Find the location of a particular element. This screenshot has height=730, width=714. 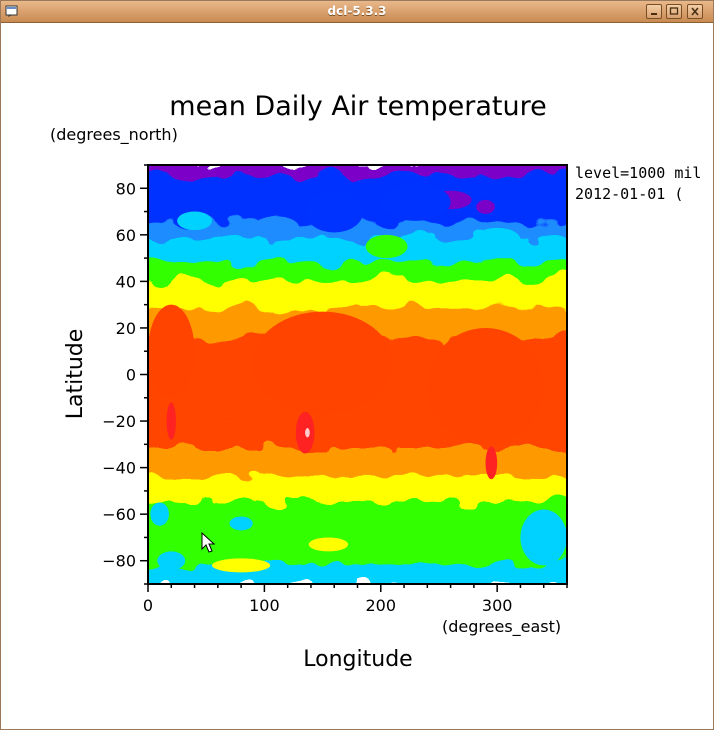

close-button is located at coordinates (695, 11).